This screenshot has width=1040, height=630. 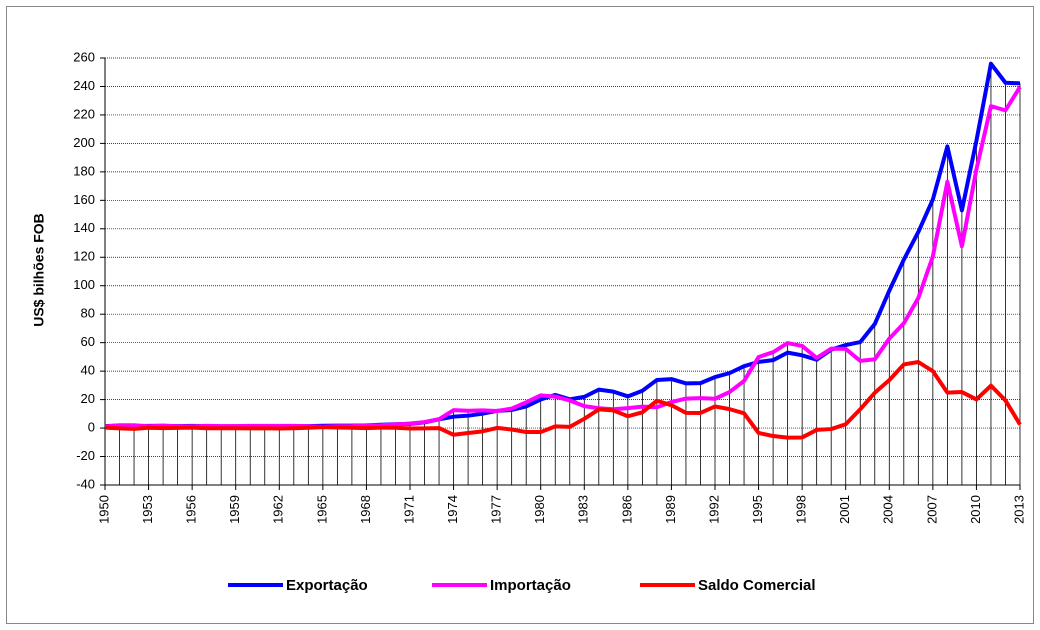 What do you see at coordinates (84, 142) in the screenshot?
I see `y-tick-label: 200` at bounding box center [84, 142].